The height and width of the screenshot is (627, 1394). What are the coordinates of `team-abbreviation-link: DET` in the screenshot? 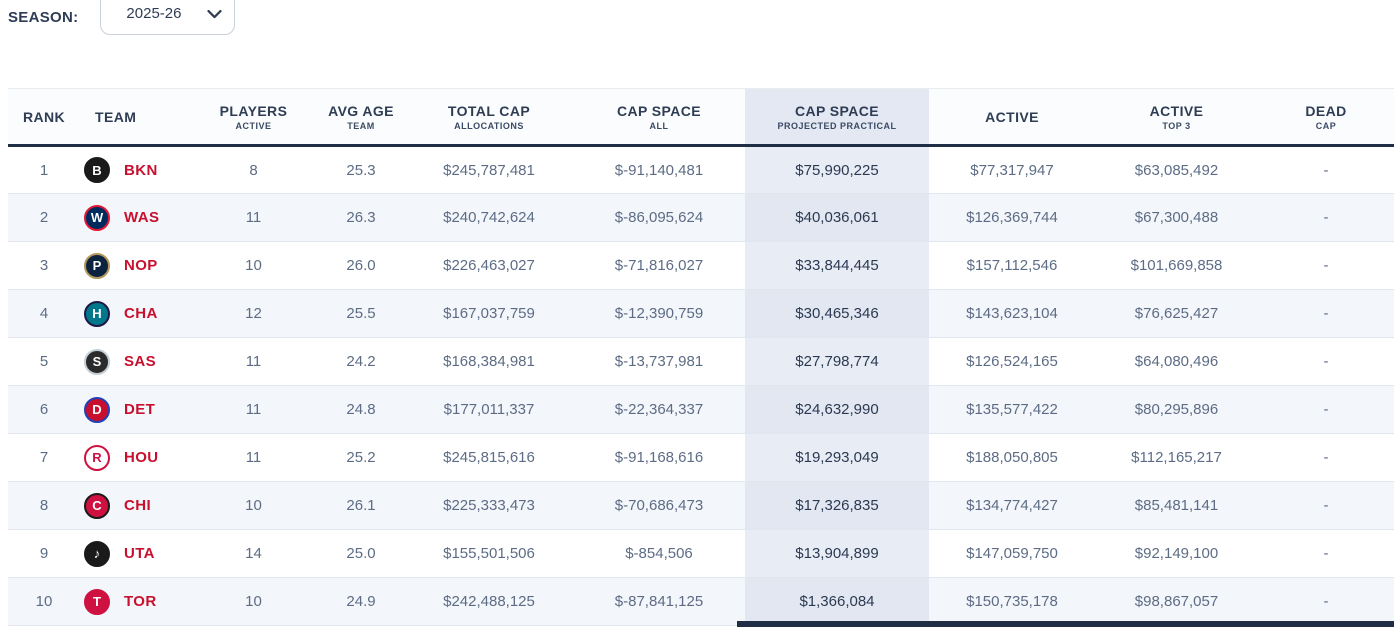 It's located at (140, 409).